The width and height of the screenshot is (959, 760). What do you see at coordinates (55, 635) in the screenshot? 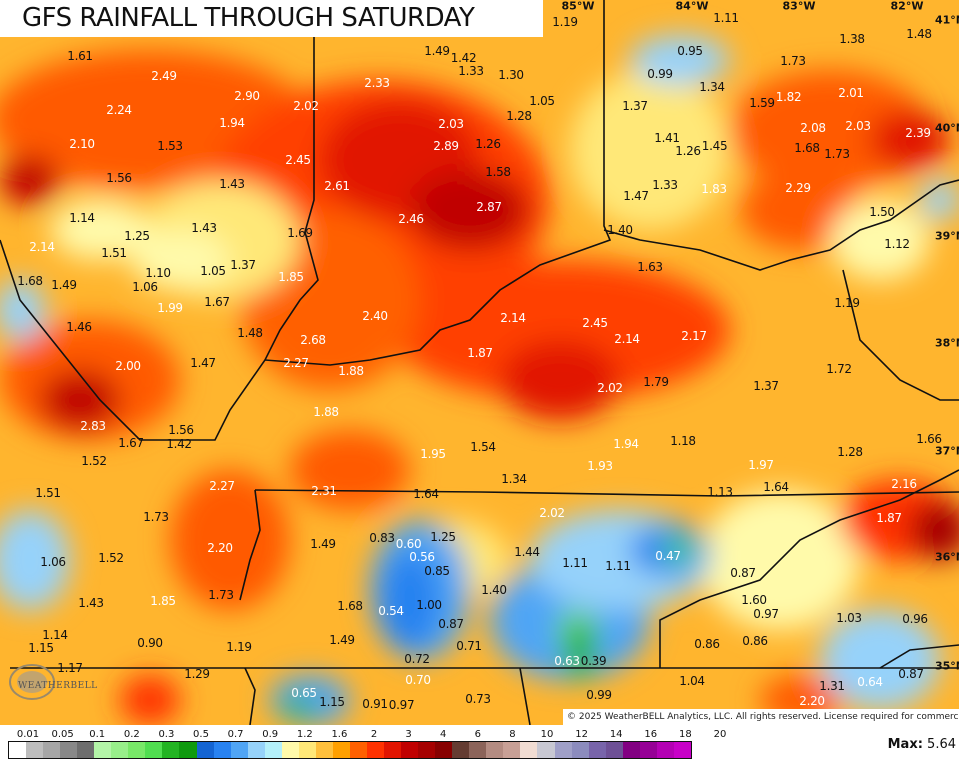
I see `rainfall-value: 1.14` at bounding box center [55, 635].